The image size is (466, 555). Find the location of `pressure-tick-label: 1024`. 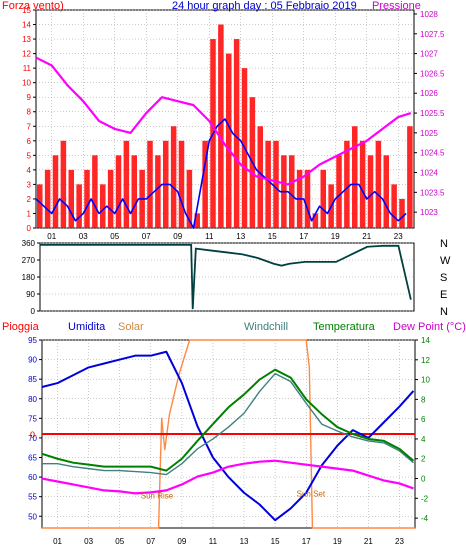

pressure-tick-label: 1024 is located at coordinates (429, 173).